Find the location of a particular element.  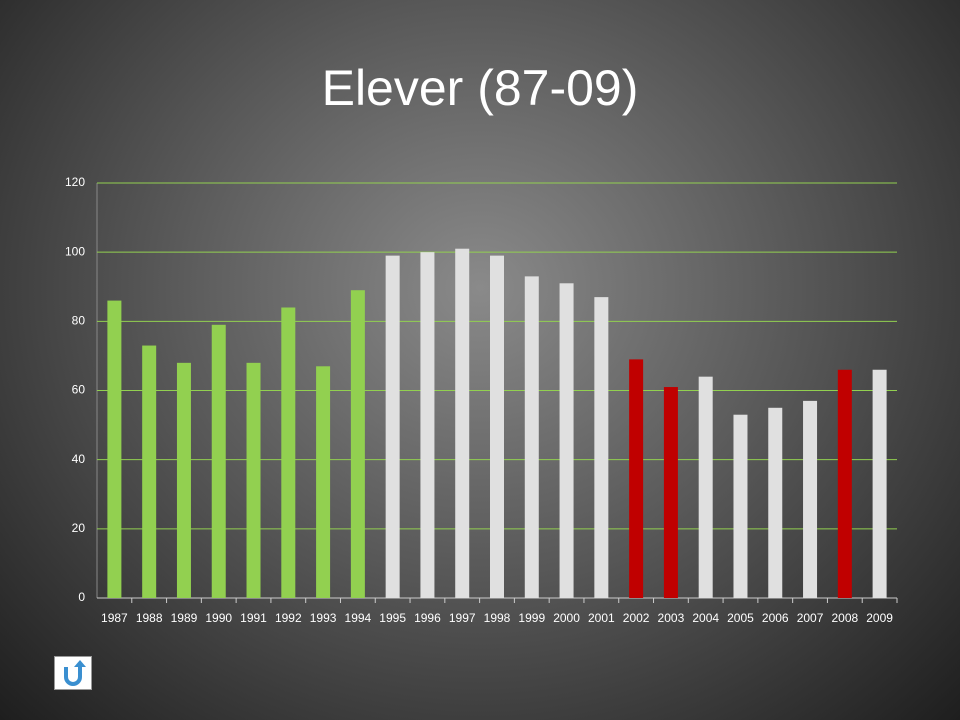

x-tick-label: 1999 is located at coordinates (531, 618).